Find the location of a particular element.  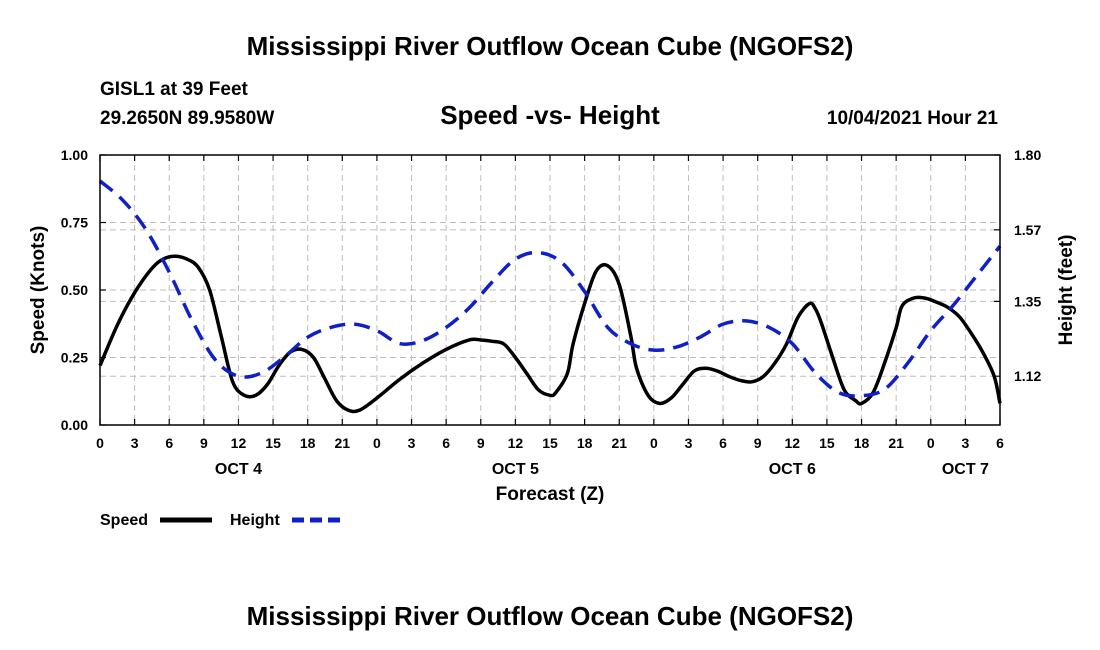

station-coords: 29.2650N 89.9580W is located at coordinates (187, 118).